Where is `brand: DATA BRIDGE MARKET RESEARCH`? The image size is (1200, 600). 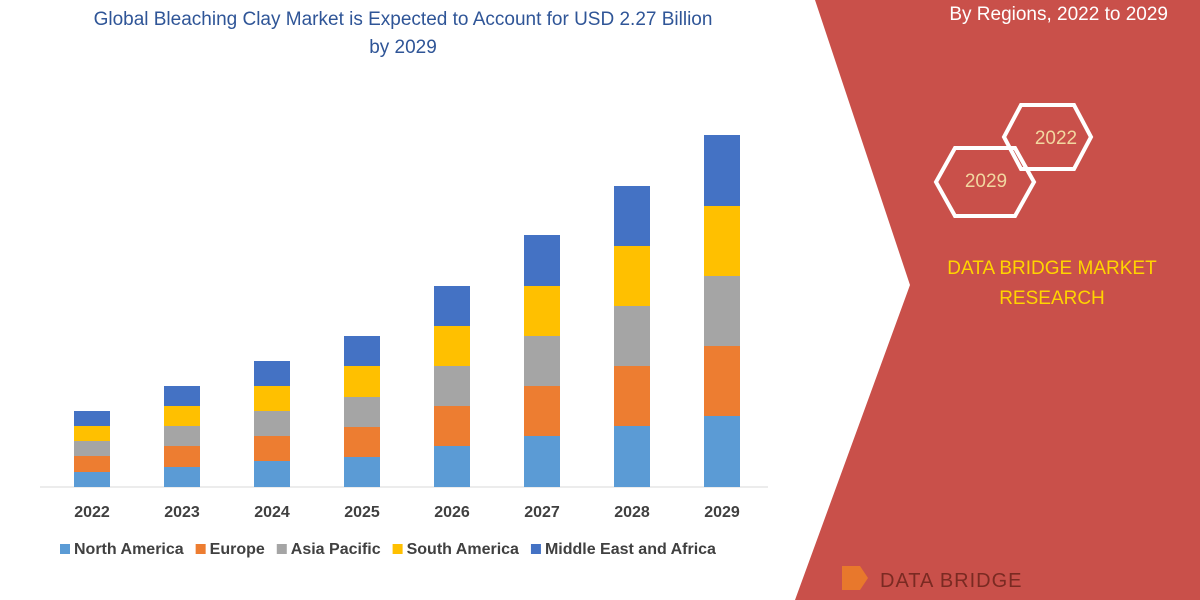
brand: DATA BRIDGE MARKET RESEARCH is located at coordinates (1052, 283).